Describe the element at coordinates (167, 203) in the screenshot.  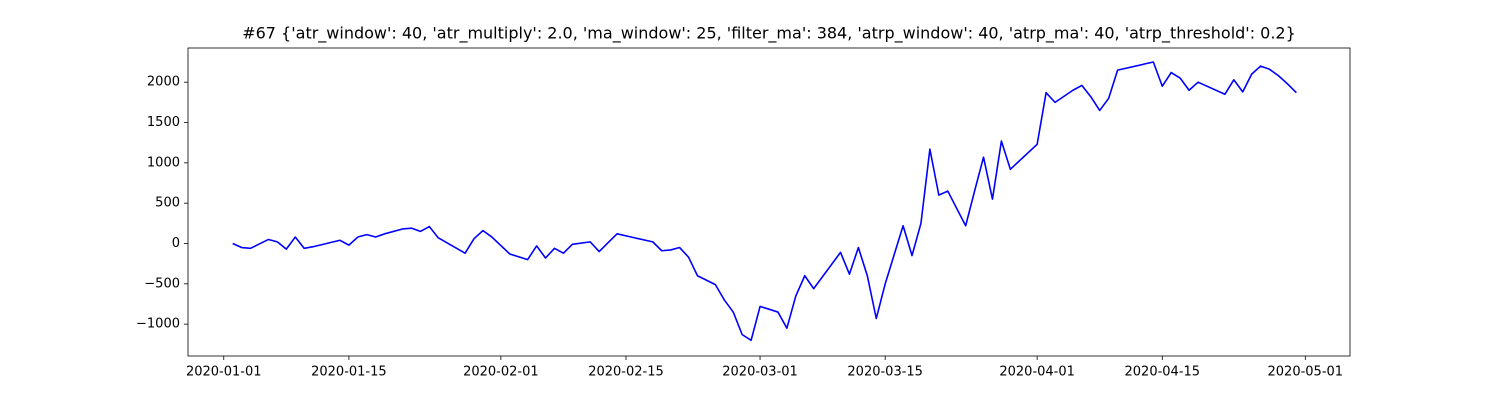
I see `y-tick-label: 500` at that location.